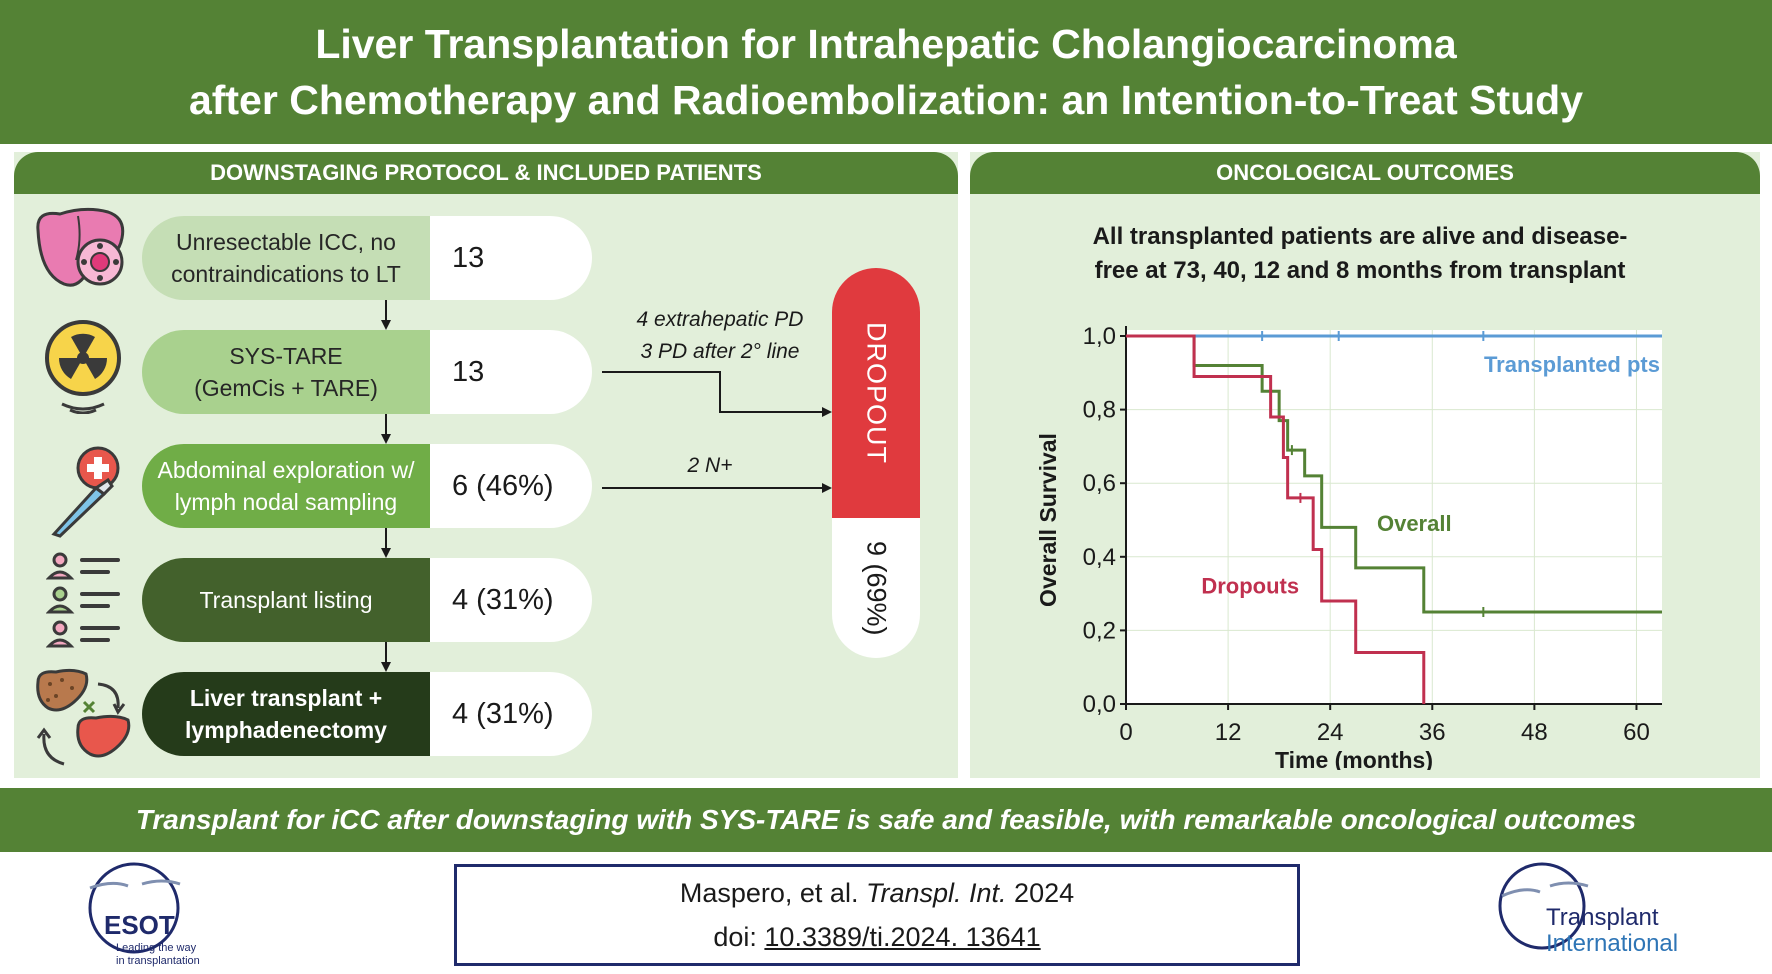  I want to click on series-label: Dropouts, so click(1250, 586).